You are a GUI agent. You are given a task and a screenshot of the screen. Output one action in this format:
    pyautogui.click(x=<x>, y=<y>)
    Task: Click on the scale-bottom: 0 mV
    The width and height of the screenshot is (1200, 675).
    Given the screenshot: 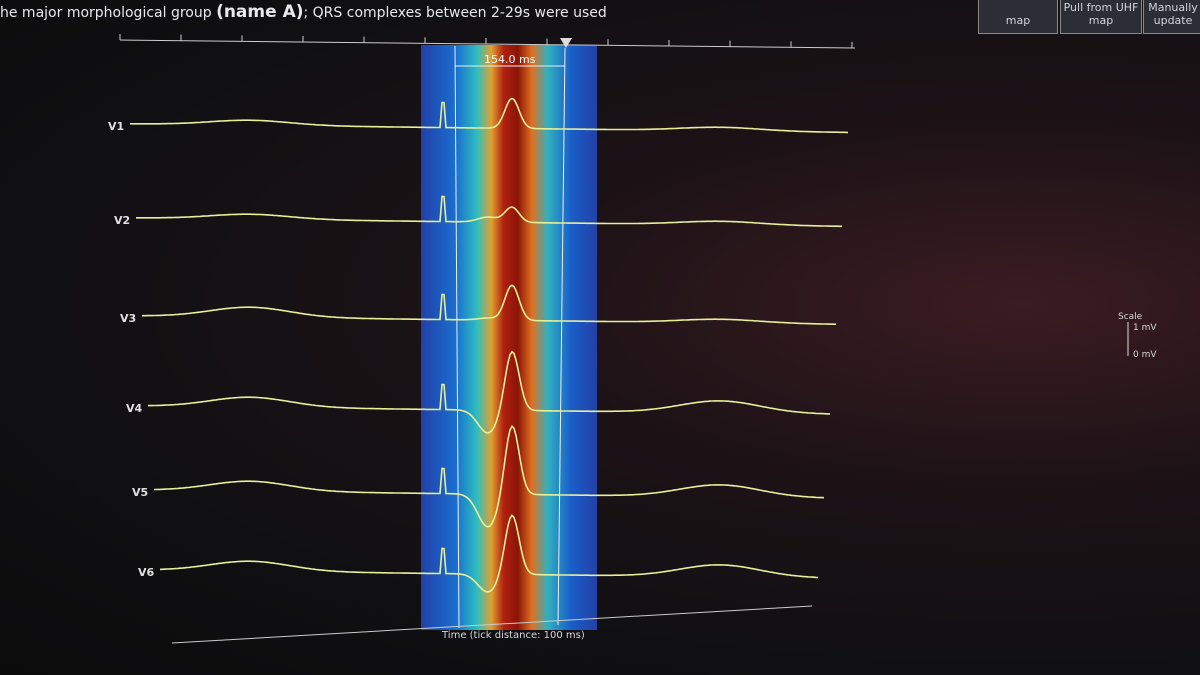 What is the action you would take?
    pyautogui.click(x=1145, y=355)
    